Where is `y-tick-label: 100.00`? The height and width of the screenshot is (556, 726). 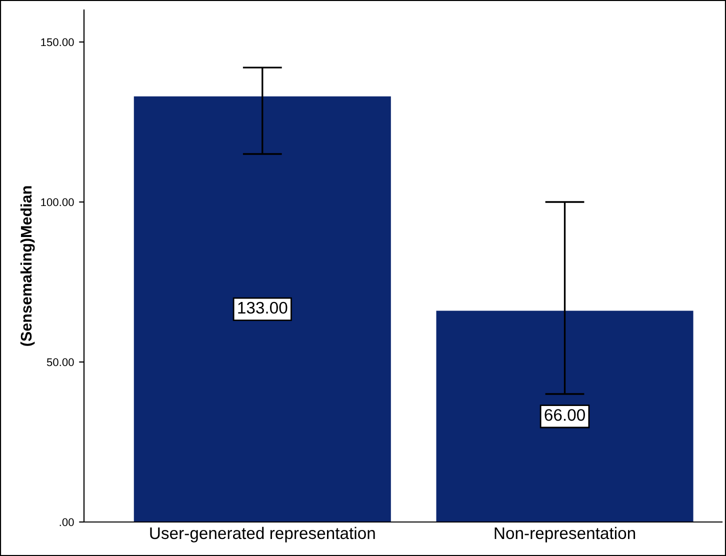
y-tick-label: 100.00 is located at coordinates (57, 202).